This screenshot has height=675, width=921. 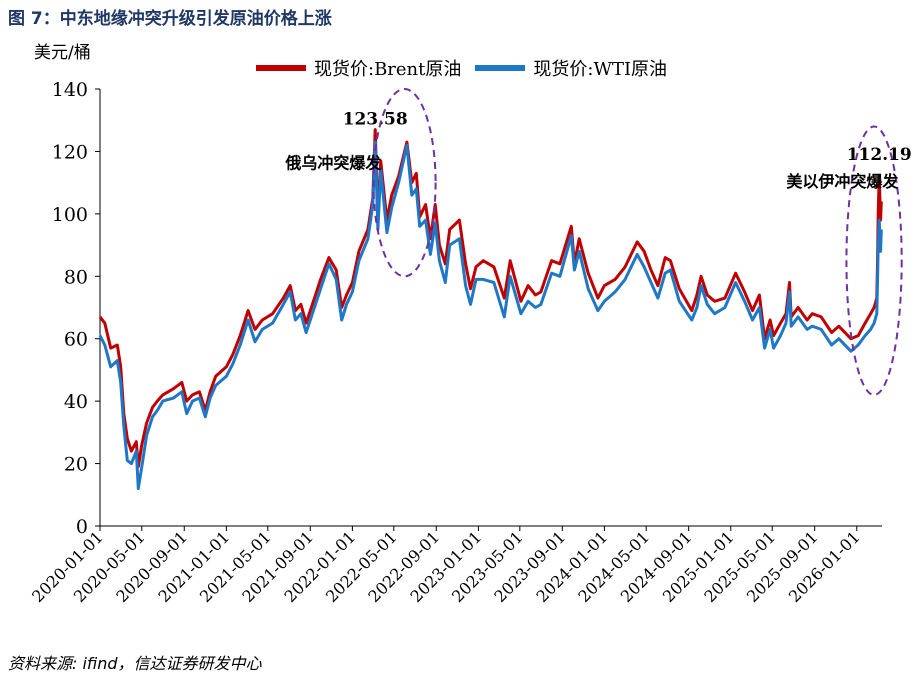 I want to click on y-tick-label: 120, so click(x=70, y=152).